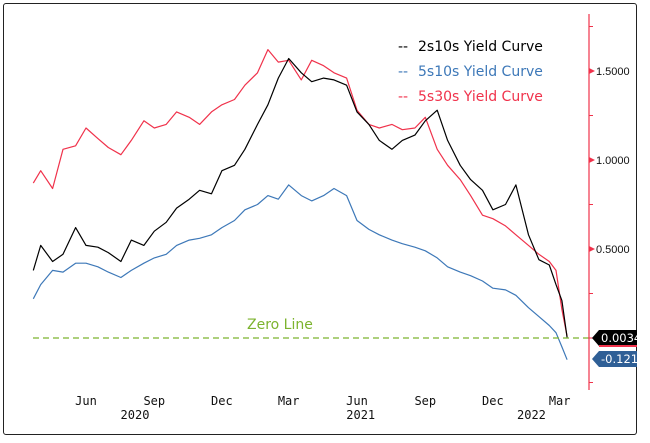 Image resolution: width=650 pixels, height=443 pixels. What do you see at coordinates (480, 47) in the screenshot?
I see `legend-entry-1: 2s10s Yield Curve` at bounding box center [480, 47].